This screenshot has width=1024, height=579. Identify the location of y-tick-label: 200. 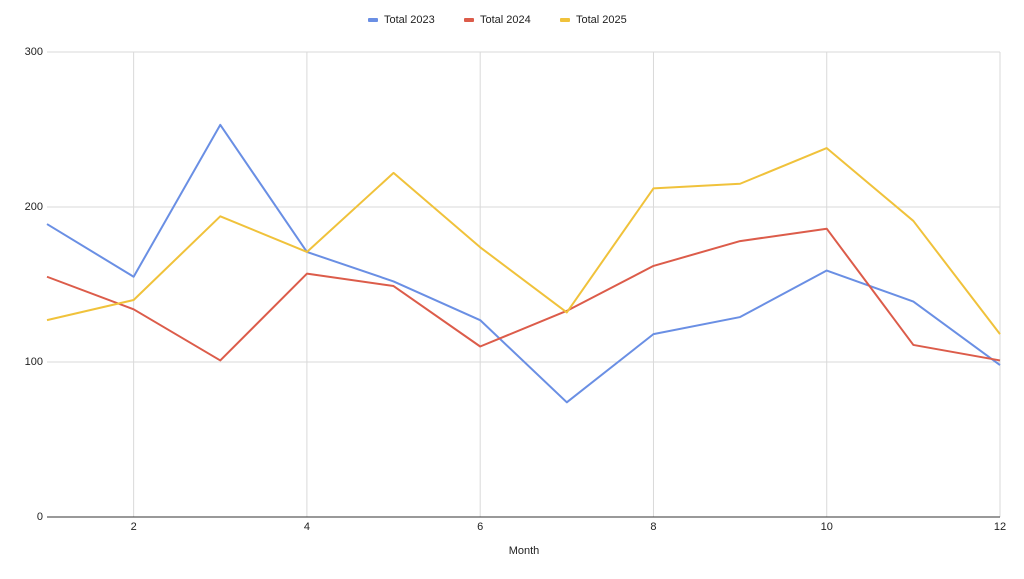
(34, 207).